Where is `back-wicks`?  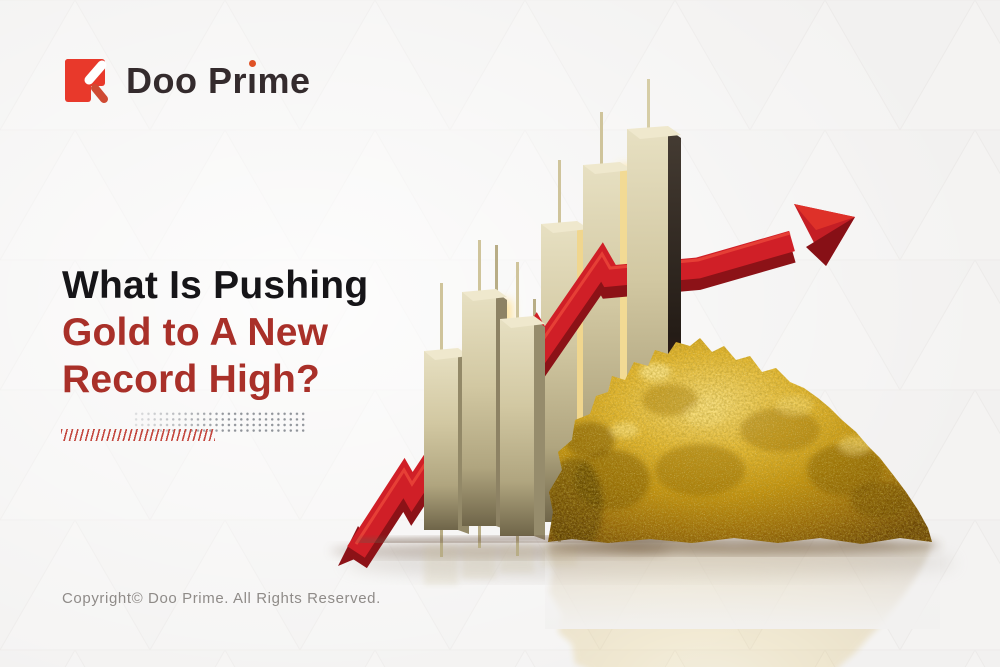 back-wicks is located at coordinates (515, 367).